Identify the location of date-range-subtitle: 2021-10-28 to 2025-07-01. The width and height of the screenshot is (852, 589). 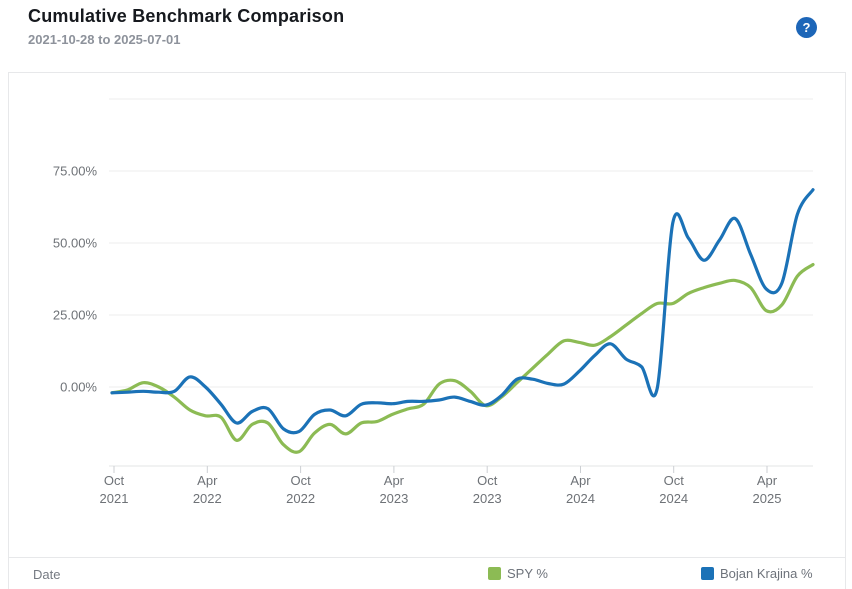
(104, 39).